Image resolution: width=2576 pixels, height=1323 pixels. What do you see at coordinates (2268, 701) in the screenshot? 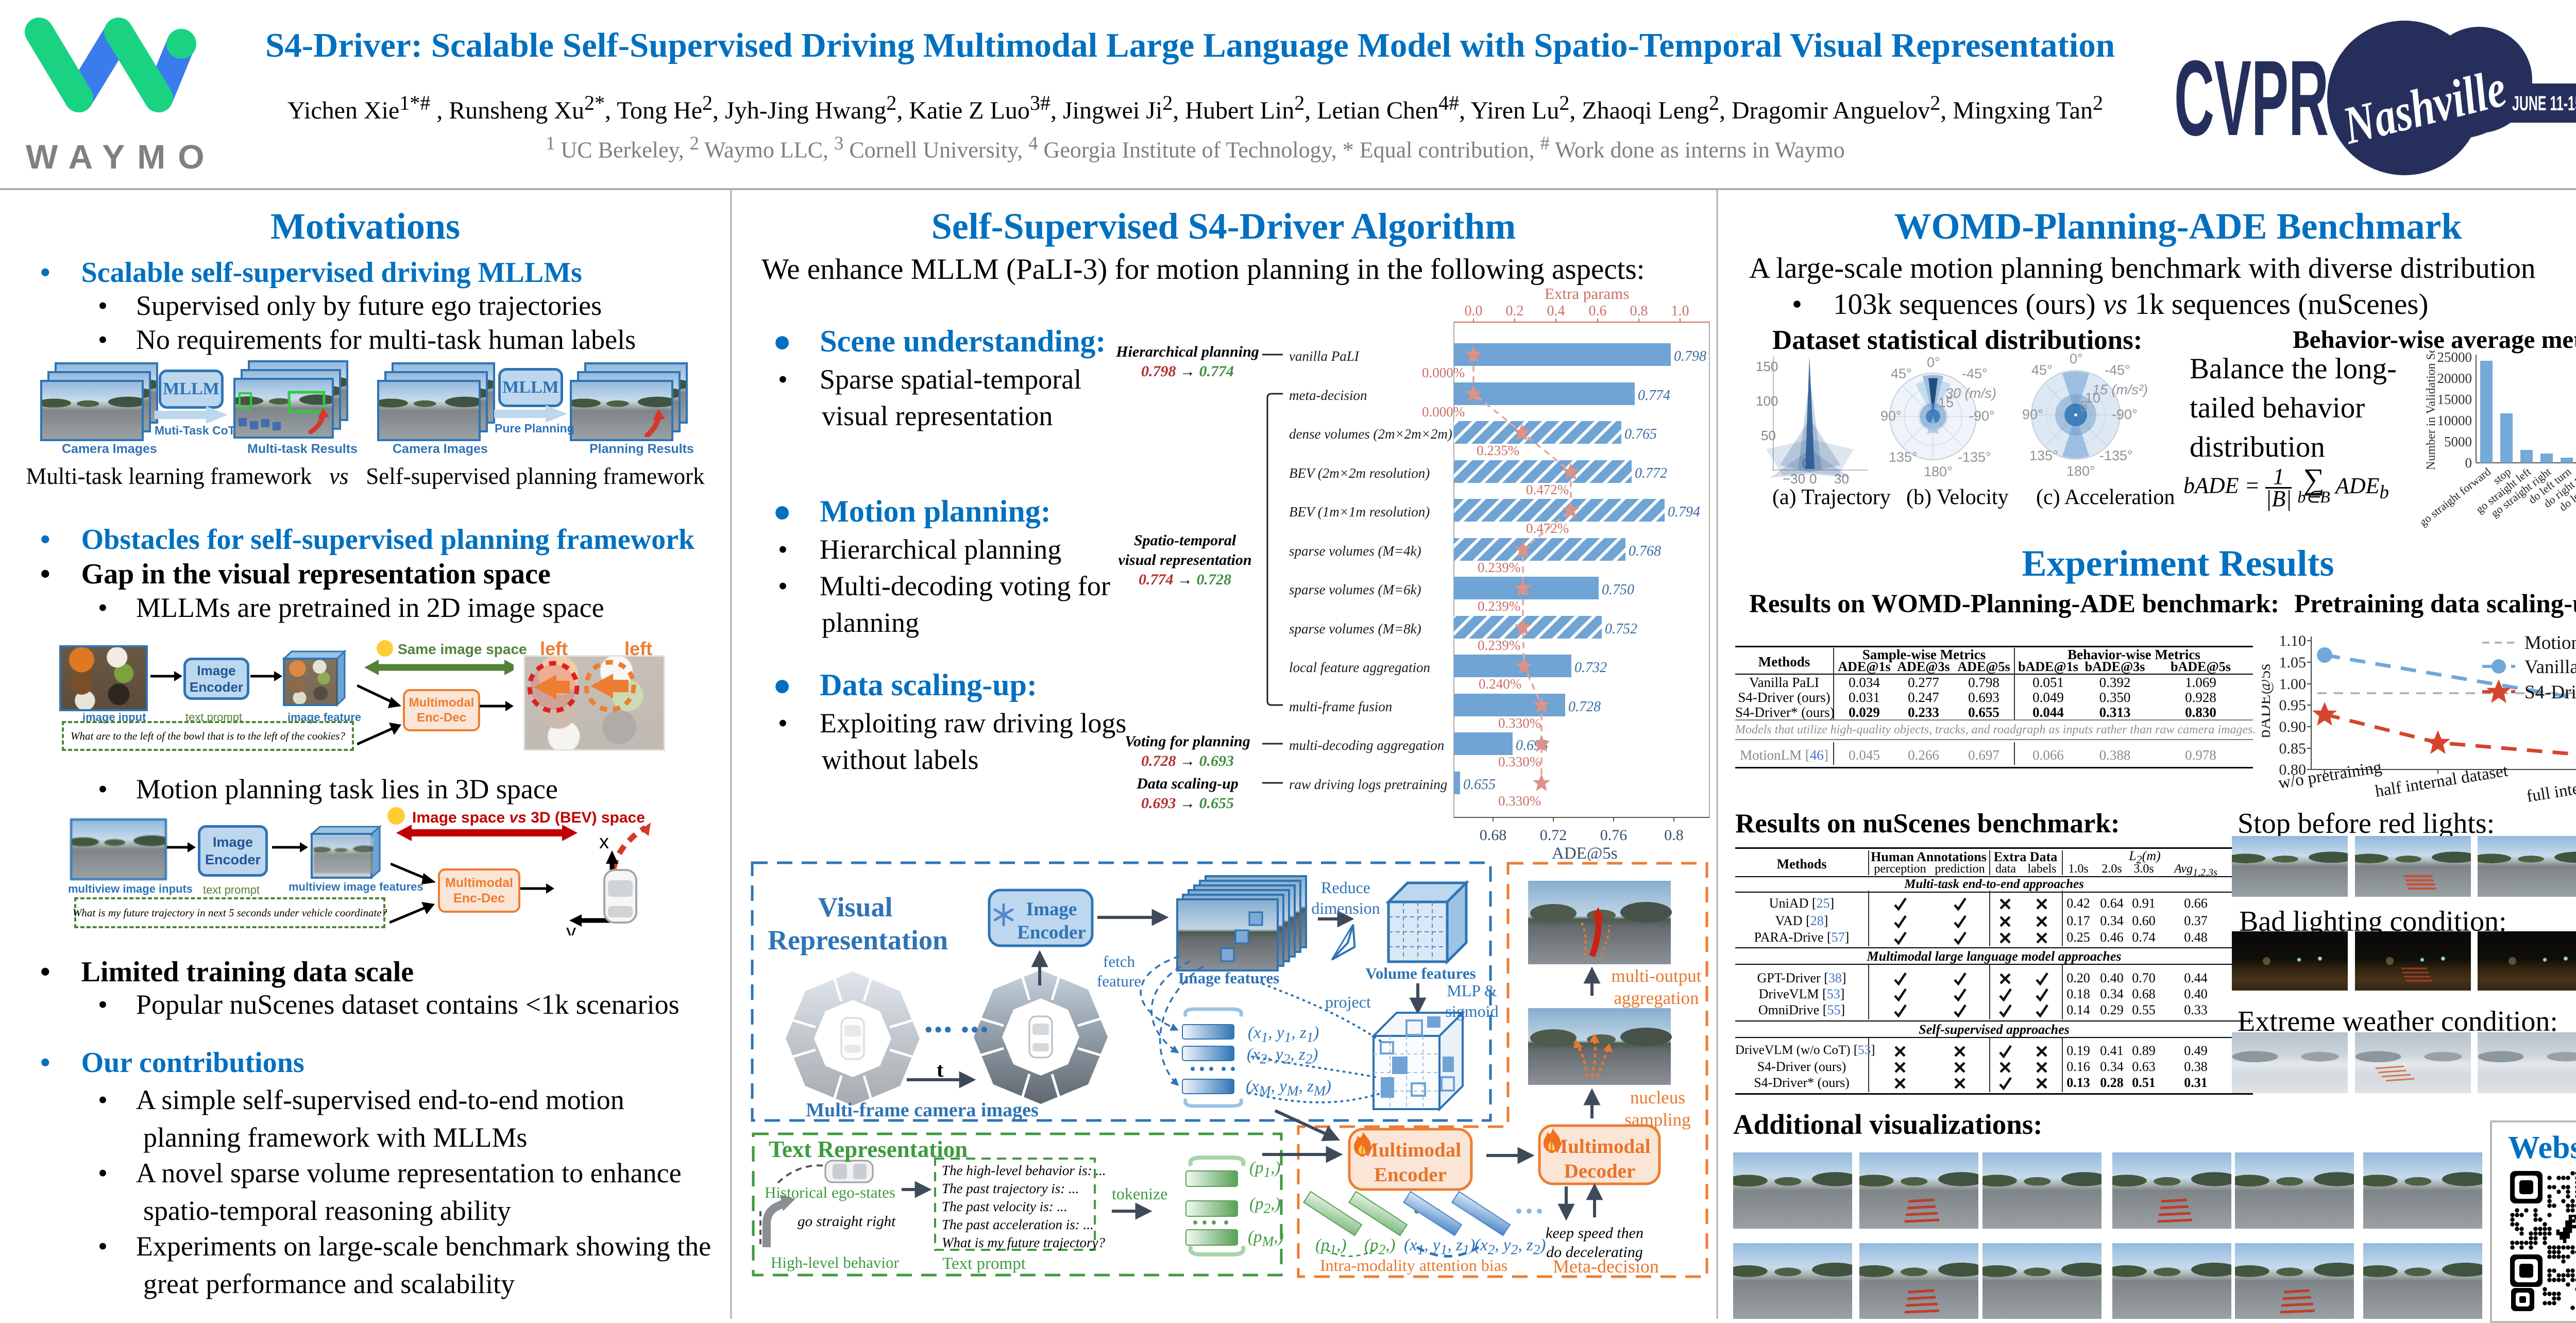
I see `svg-text: bADE@5s` at bounding box center [2268, 701].